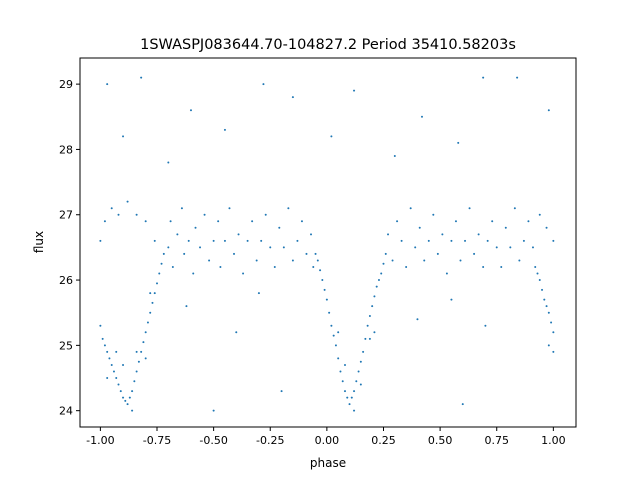  What do you see at coordinates (66, 84) in the screenshot?
I see `y-tick-label: 29` at bounding box center [66, 84].